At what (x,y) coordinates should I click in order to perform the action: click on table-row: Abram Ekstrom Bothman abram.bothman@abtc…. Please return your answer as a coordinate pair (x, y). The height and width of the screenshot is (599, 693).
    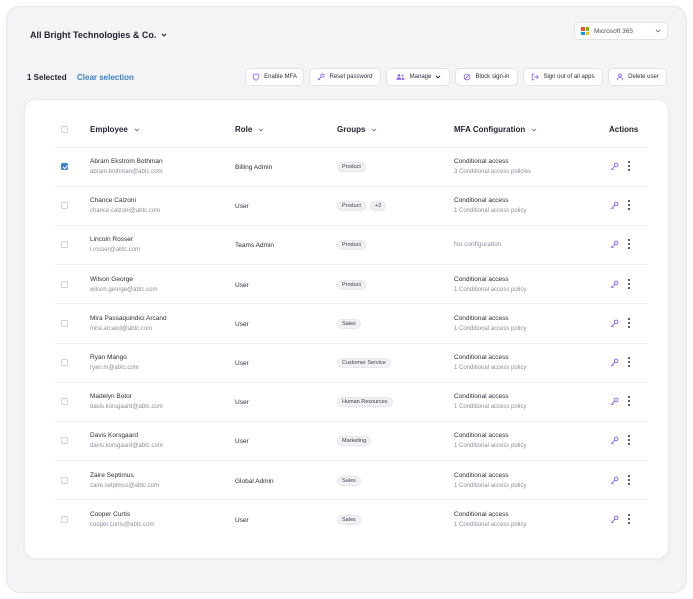
    Looking at the image, I should click on (347, 166).